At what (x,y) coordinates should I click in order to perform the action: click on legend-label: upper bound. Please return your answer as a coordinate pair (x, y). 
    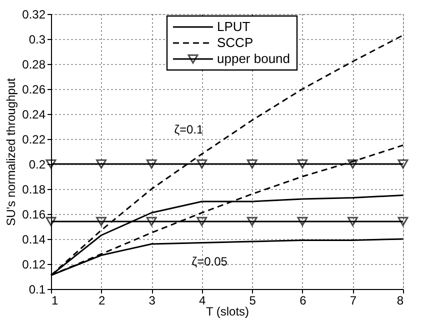
    Looking at the image, I should click on (253, 58).